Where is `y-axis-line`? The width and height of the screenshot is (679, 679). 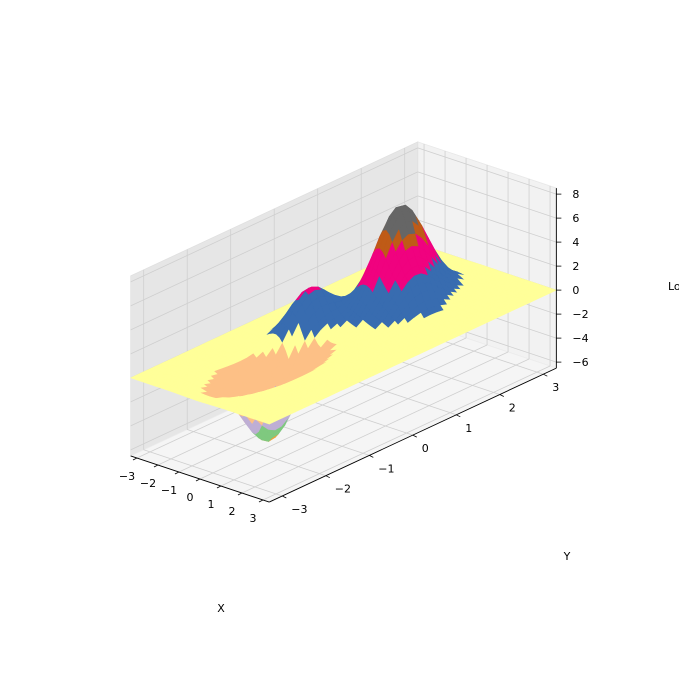 y-axis-line is located at coordinates (413, 435).